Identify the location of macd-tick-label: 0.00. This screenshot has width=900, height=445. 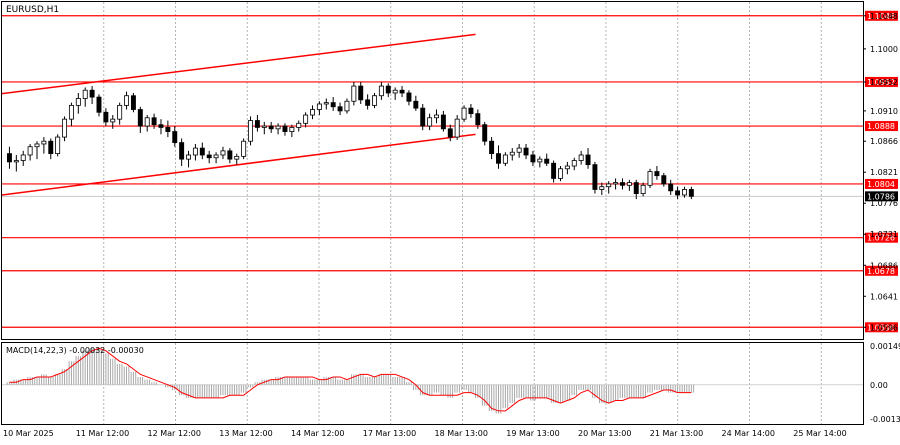
(879, 385).